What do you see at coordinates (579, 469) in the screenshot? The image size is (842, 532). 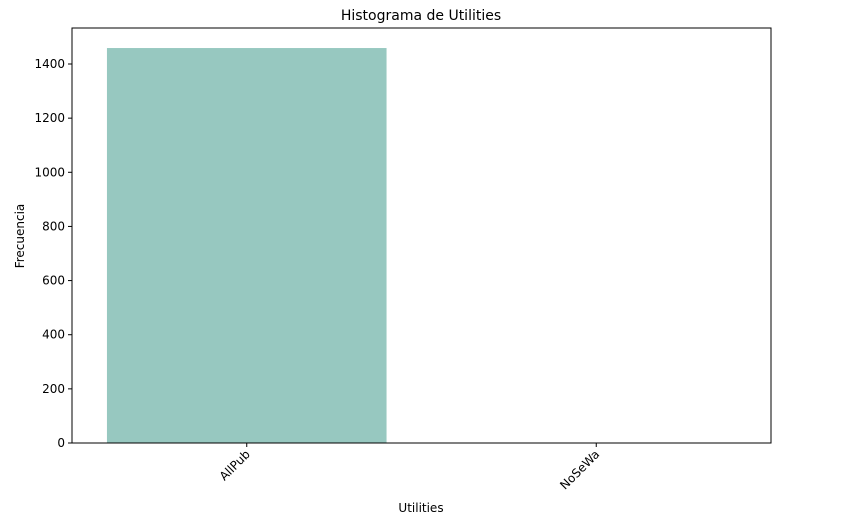 I see `x-tick-label: NoSeWa` at bounding box center [579, 469].